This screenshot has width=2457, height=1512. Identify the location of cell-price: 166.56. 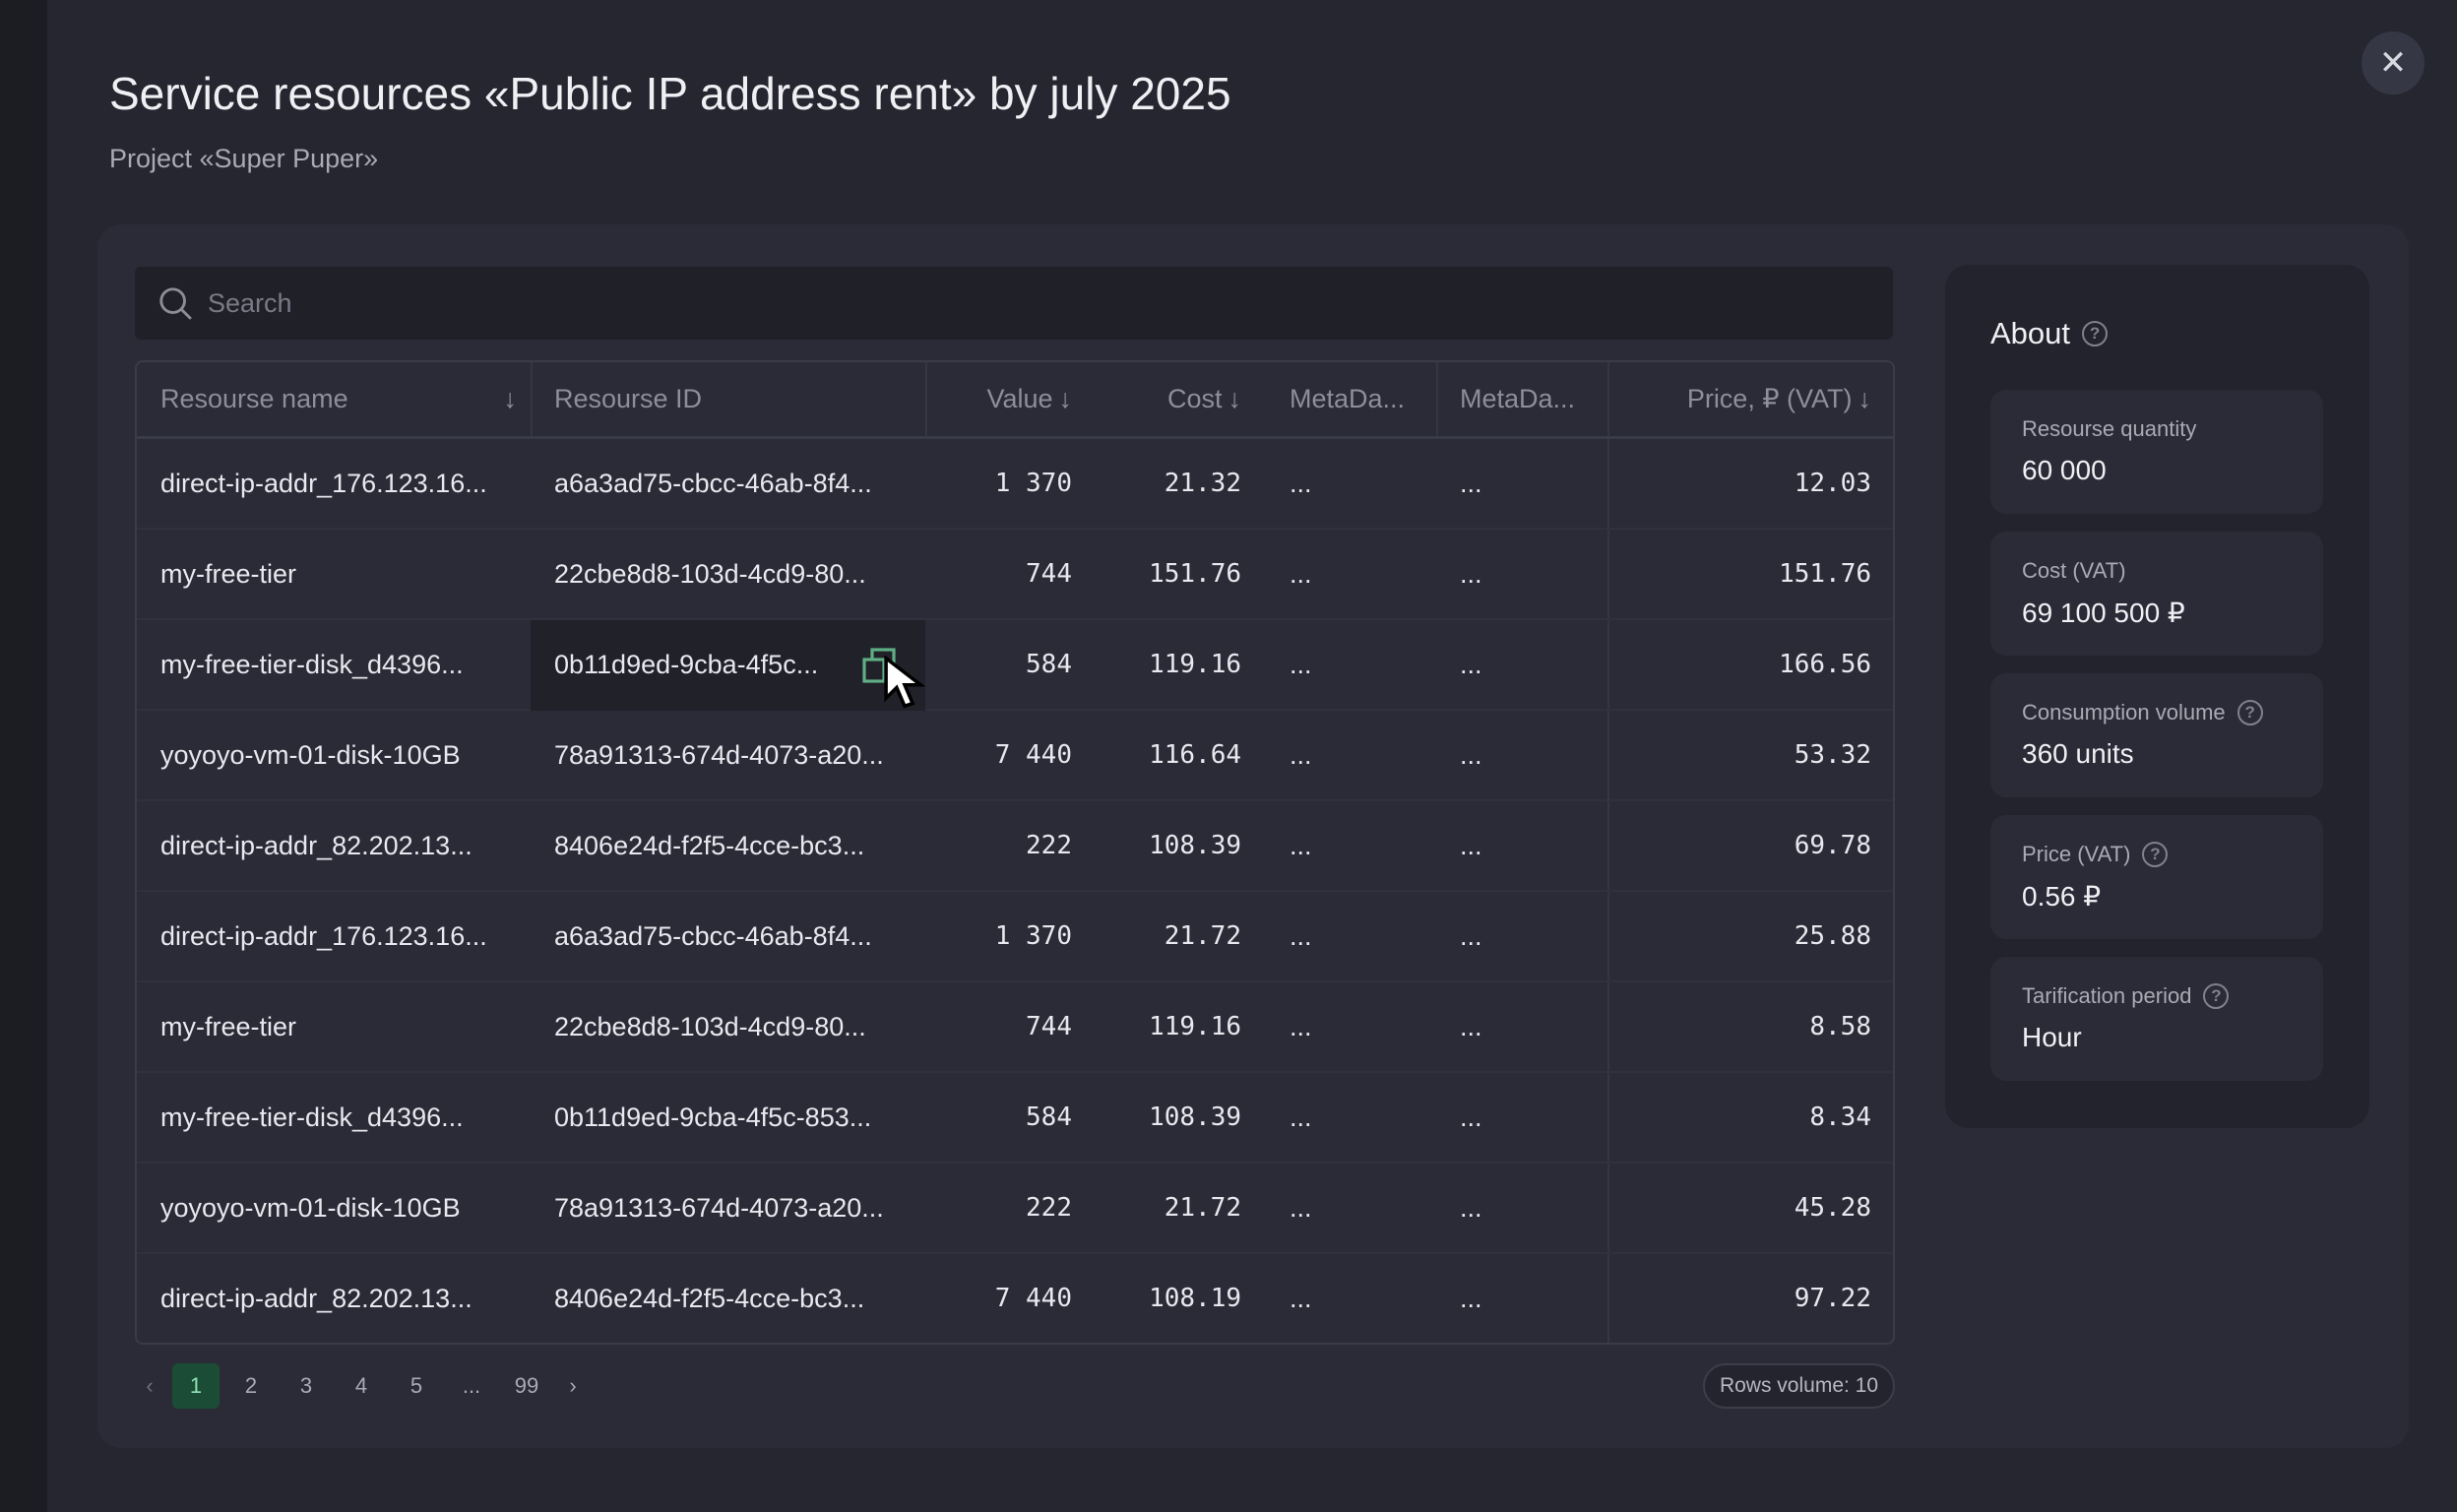
(1825, 664).